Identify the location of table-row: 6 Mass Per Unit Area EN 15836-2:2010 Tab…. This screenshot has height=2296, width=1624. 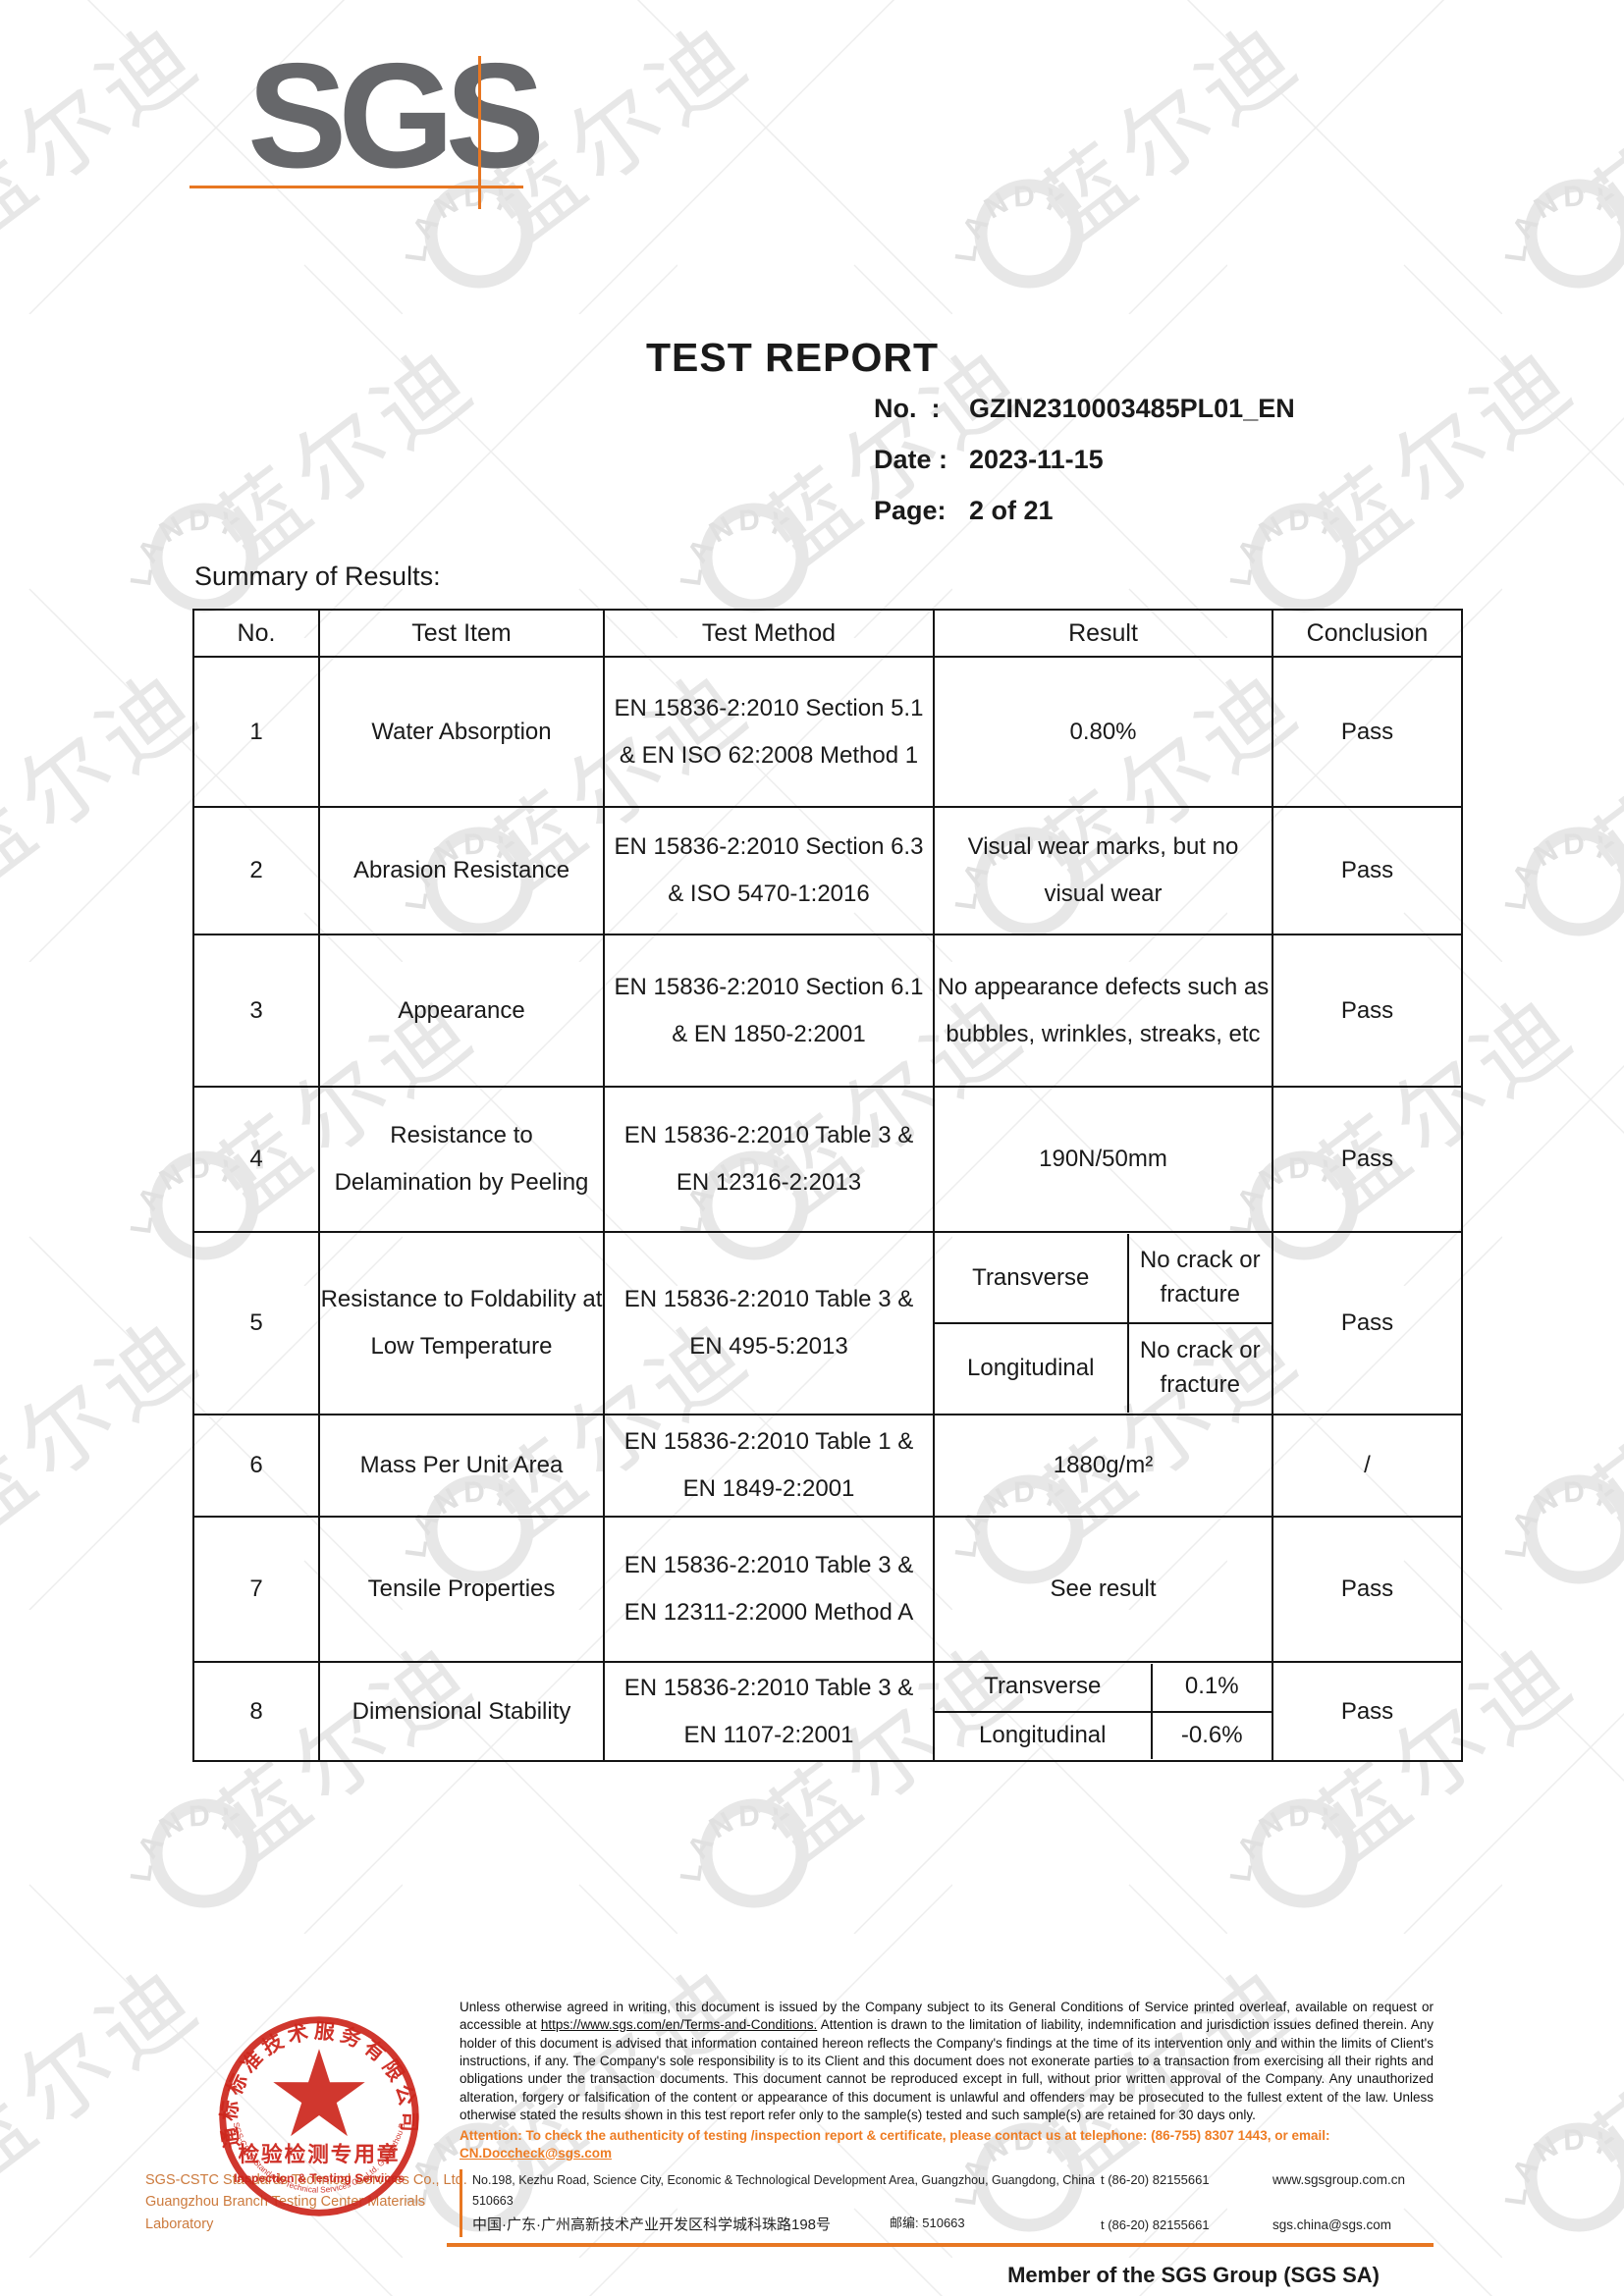
(827, 1466).